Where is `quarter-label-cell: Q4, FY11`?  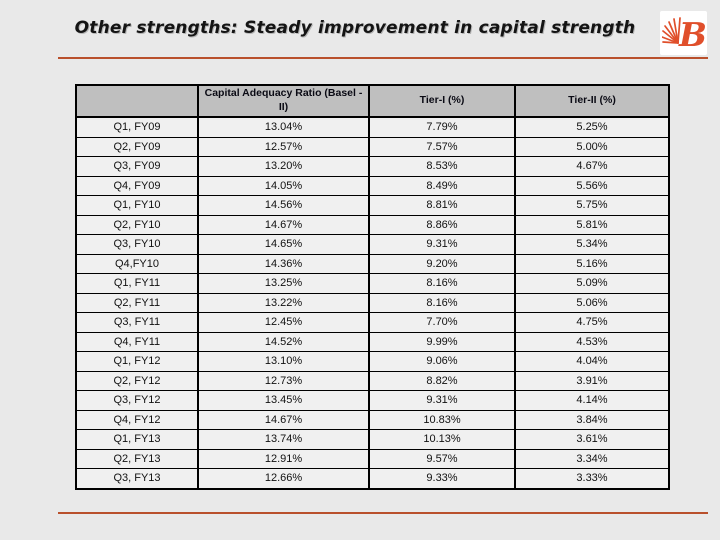
quarter-label-cell: Q4, FY11 is located at coordinates (137, 341).